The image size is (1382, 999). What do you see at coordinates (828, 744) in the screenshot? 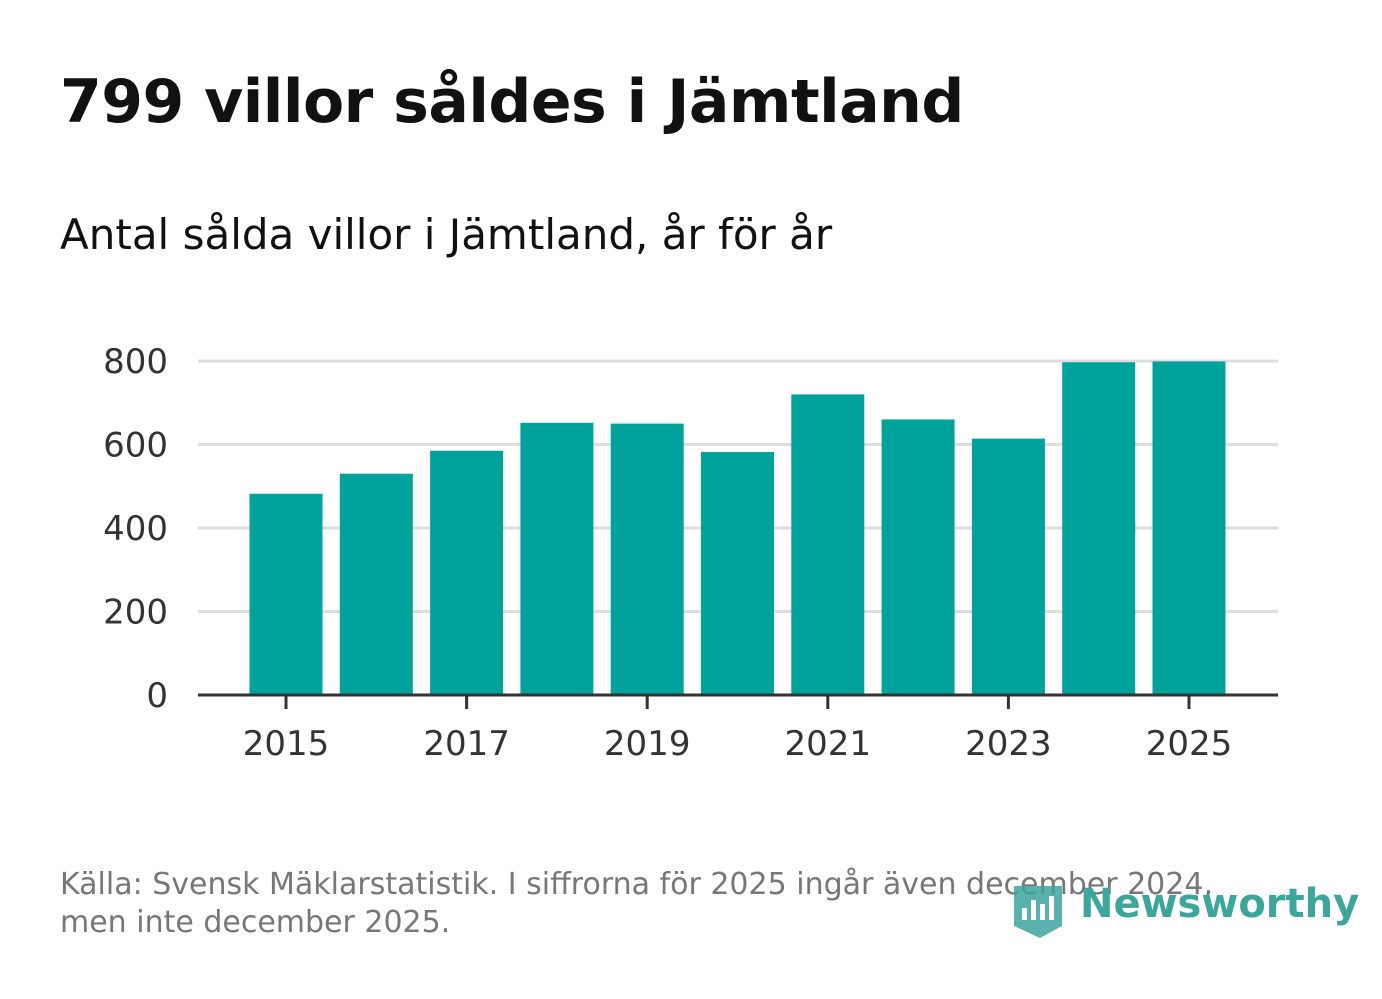
I see `x-tick-label: 2021` at bounding box center [828, 744].